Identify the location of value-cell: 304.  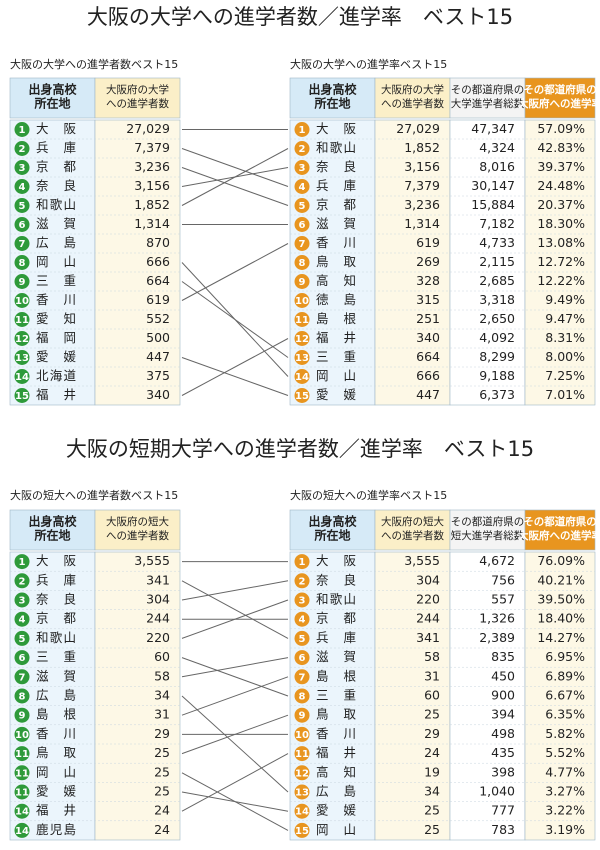
(428, 579).